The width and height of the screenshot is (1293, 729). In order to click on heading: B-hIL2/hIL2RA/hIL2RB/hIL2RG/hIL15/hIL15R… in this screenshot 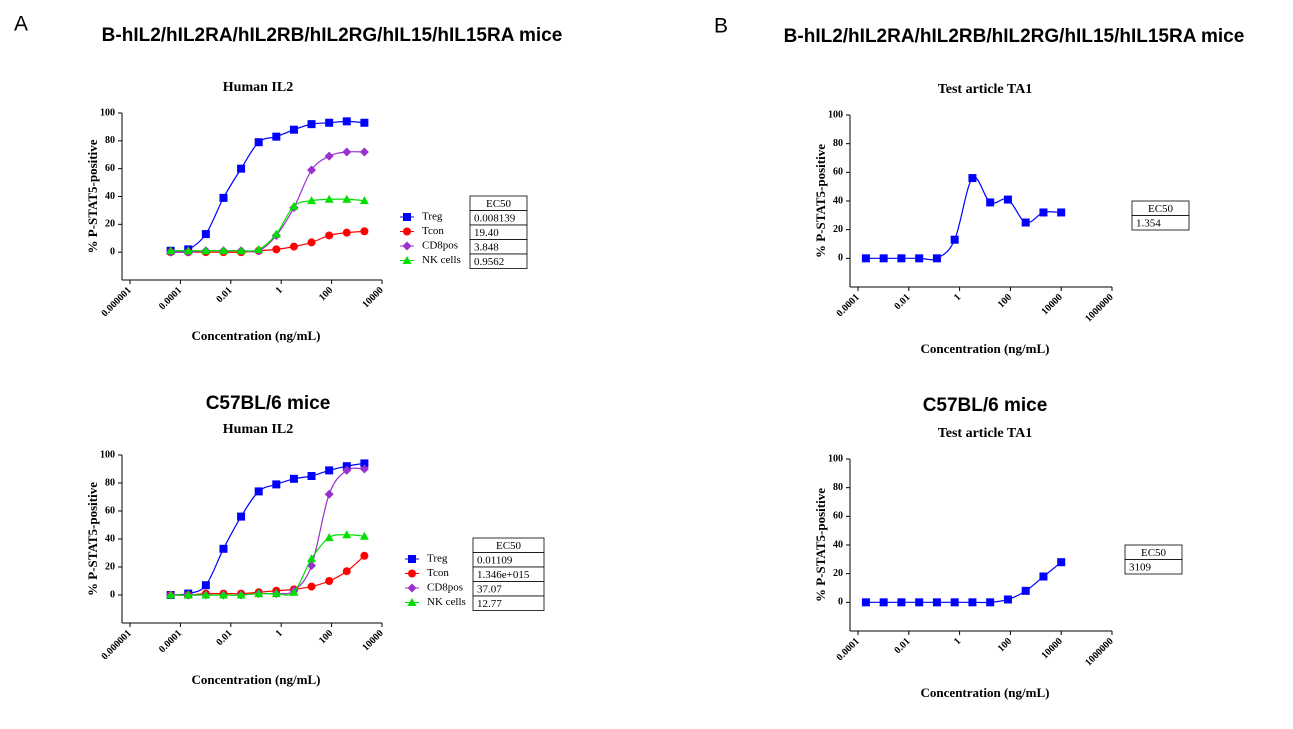, I will do `click(332, 35)`.